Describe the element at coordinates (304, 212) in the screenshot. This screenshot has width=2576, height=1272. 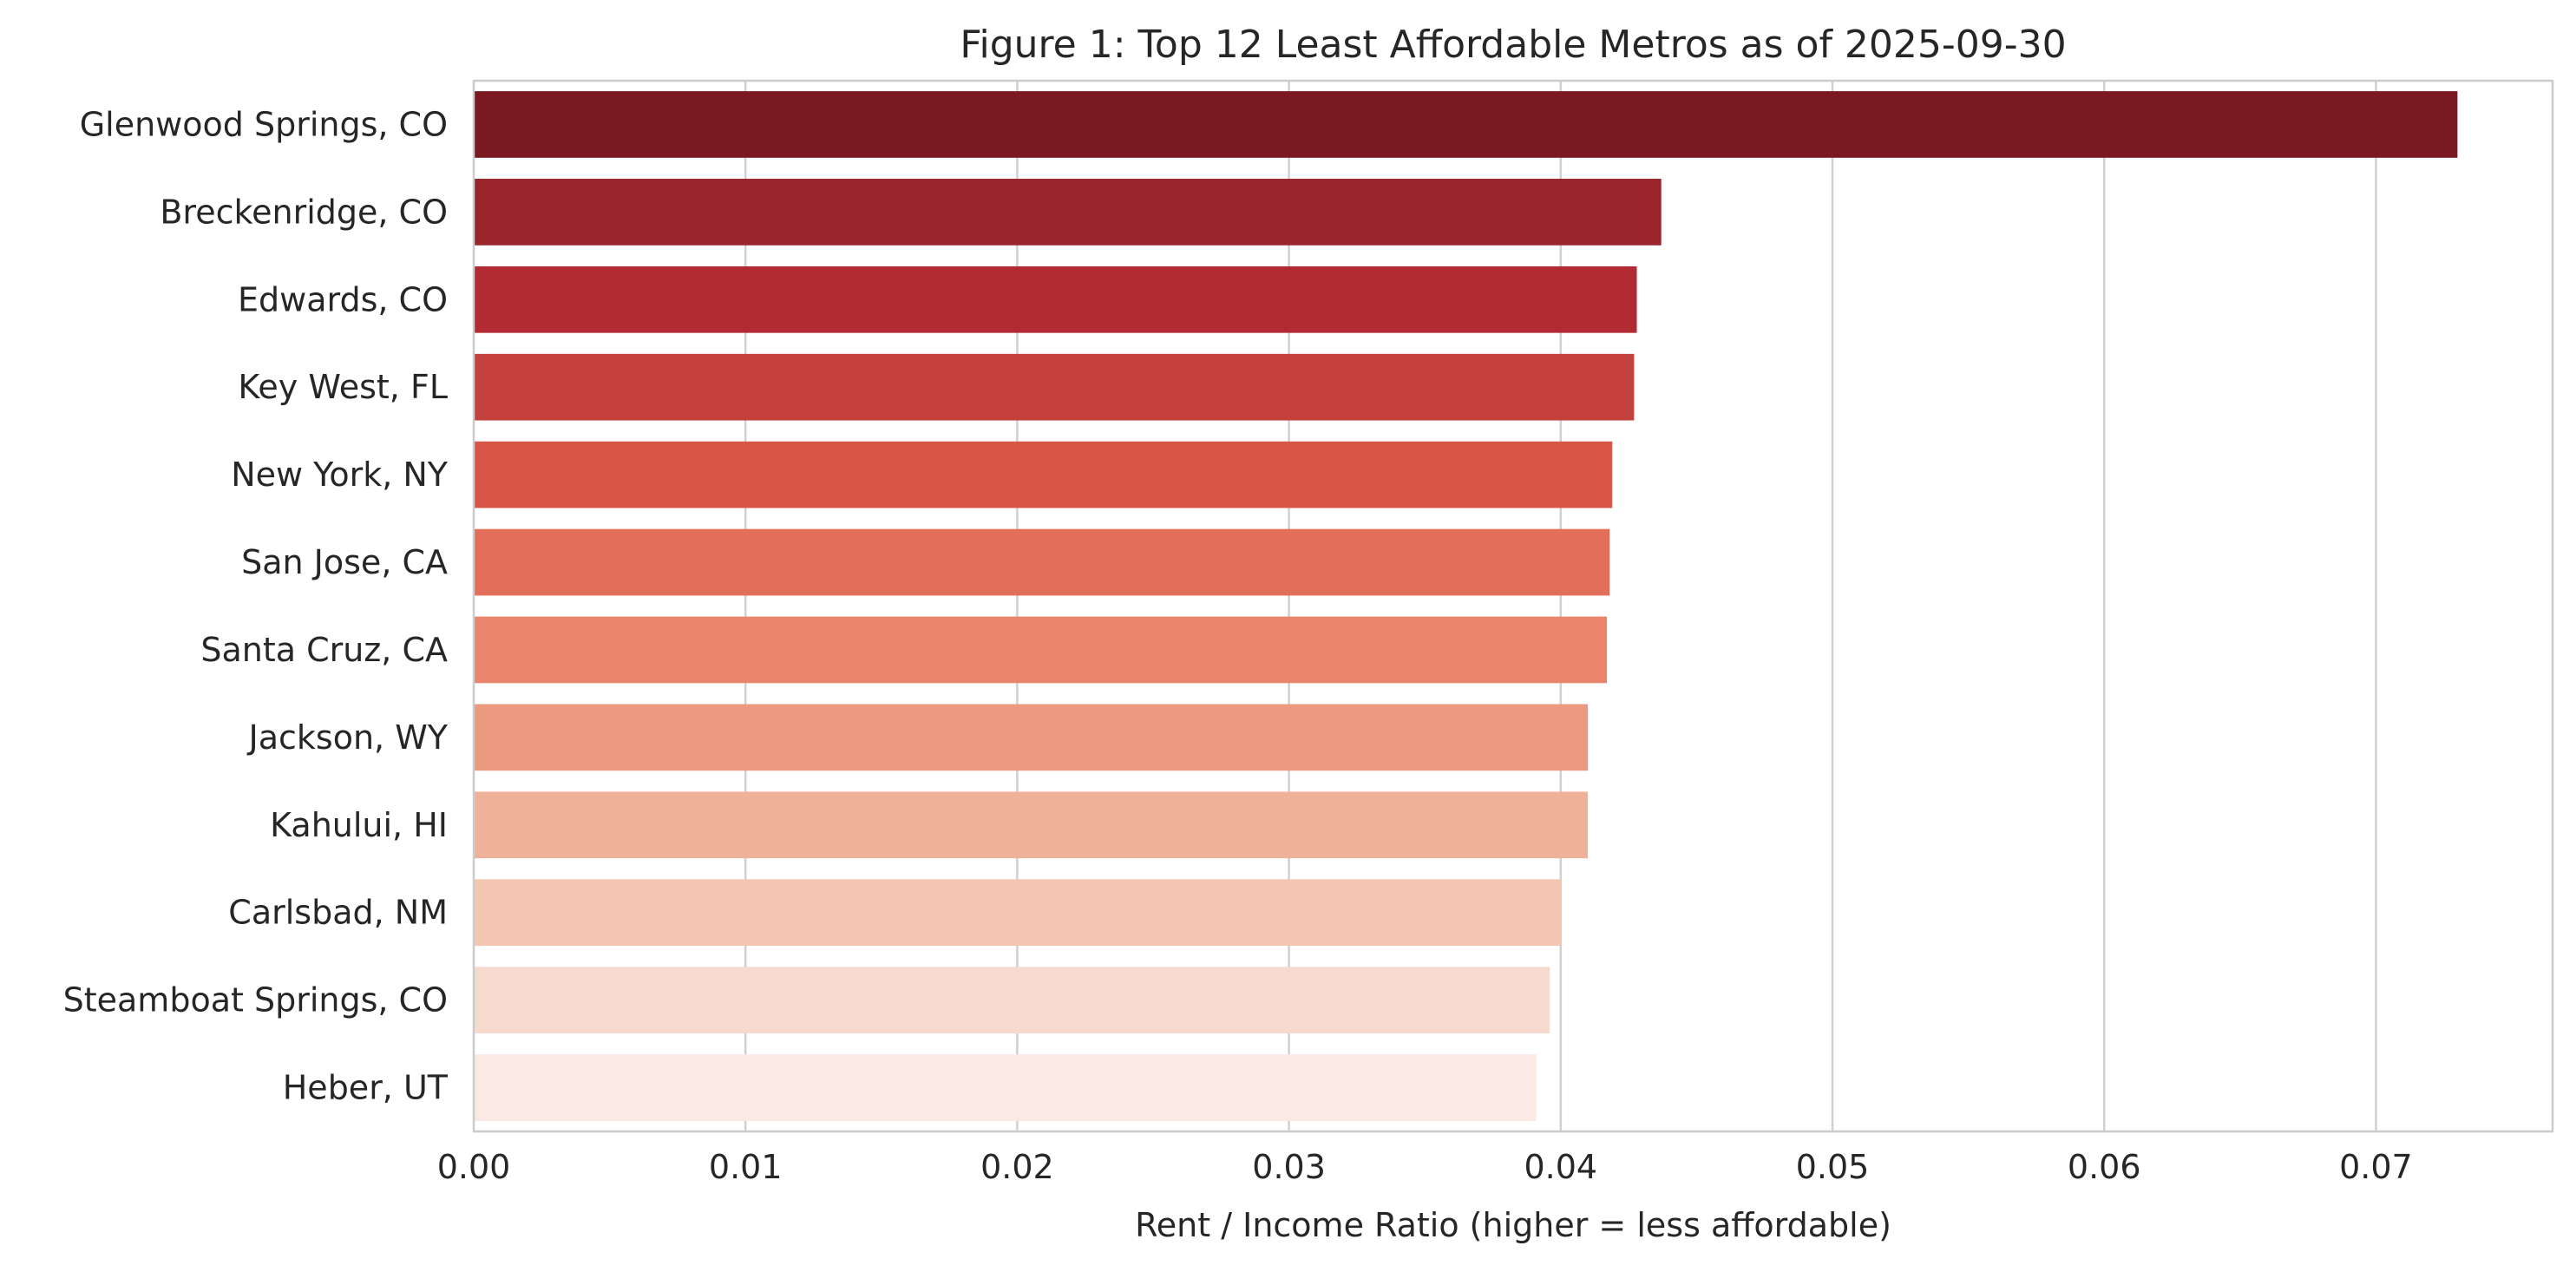
I see `y-tick-label: Breckenridge, CO` at that location.